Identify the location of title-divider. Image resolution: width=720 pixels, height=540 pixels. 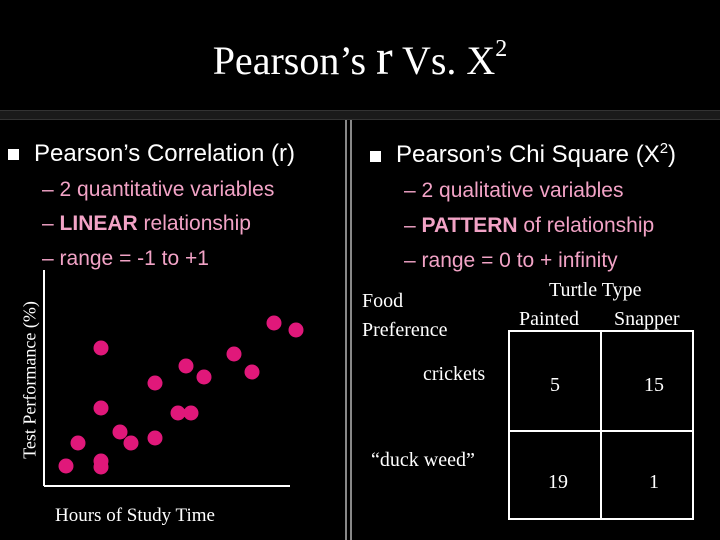
(360, 115).